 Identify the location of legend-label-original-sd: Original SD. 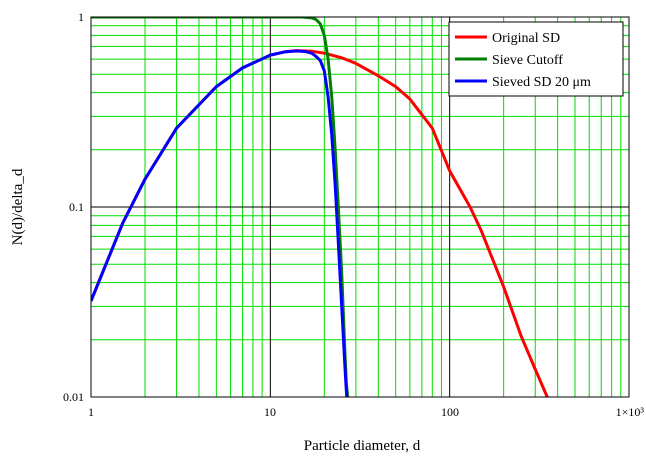
(526, 38).